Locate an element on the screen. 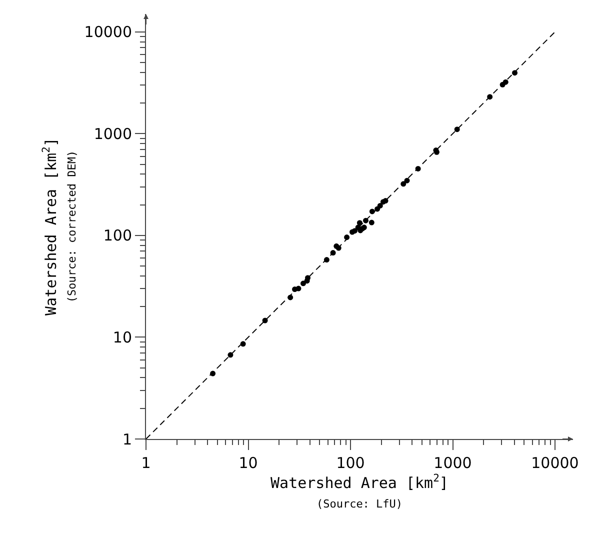 The image size is (591, 535). y-tick-label: 1000 is located at coordinates (113, 133).